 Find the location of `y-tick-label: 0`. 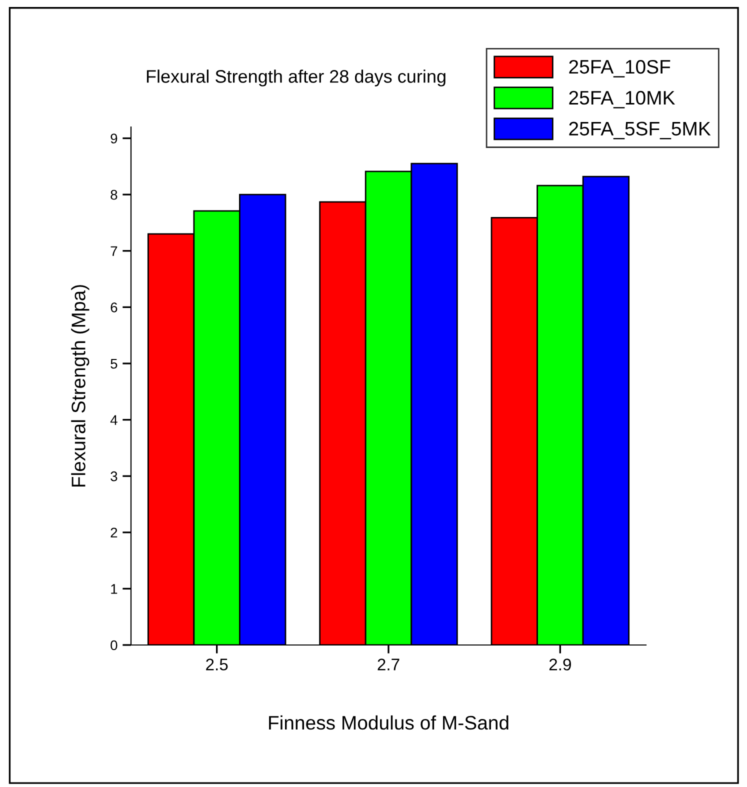

y-tick-label: 0 is located at coordinates (114, 645).